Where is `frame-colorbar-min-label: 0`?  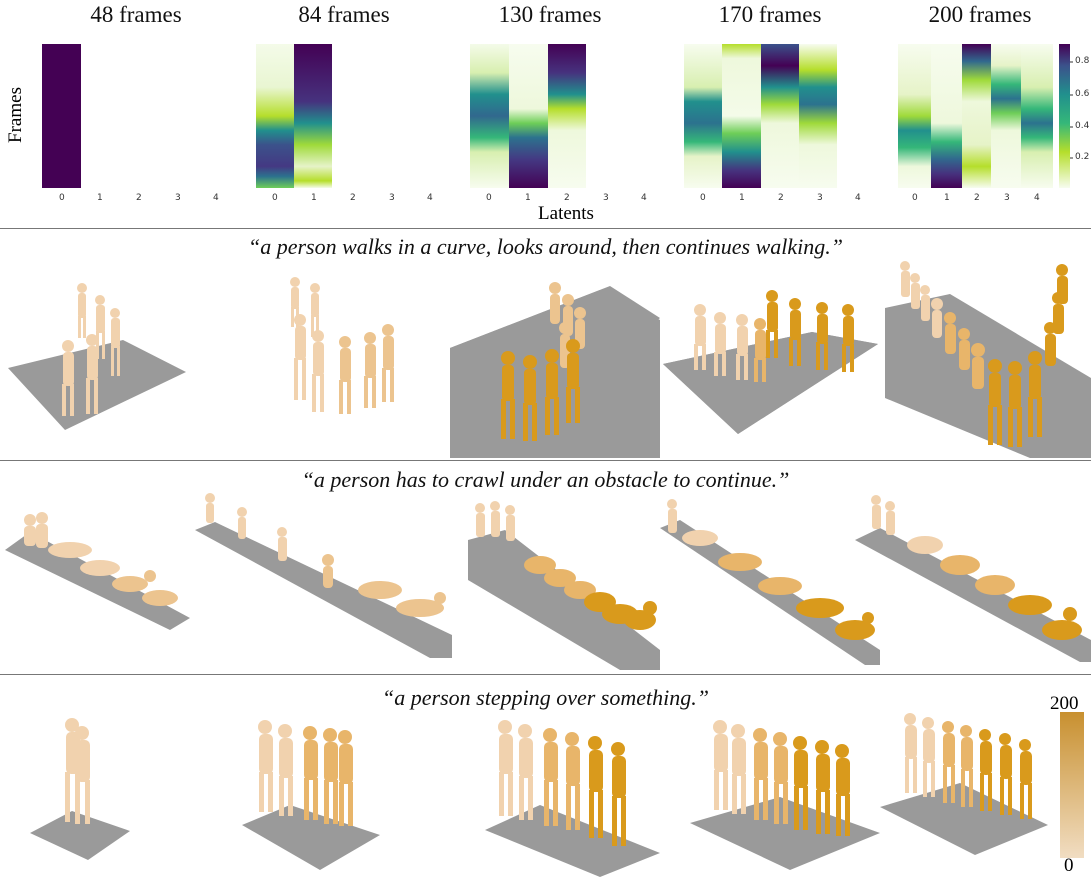 frame-colorbar-min-label: 0 is located at coordinates (1069, 865).